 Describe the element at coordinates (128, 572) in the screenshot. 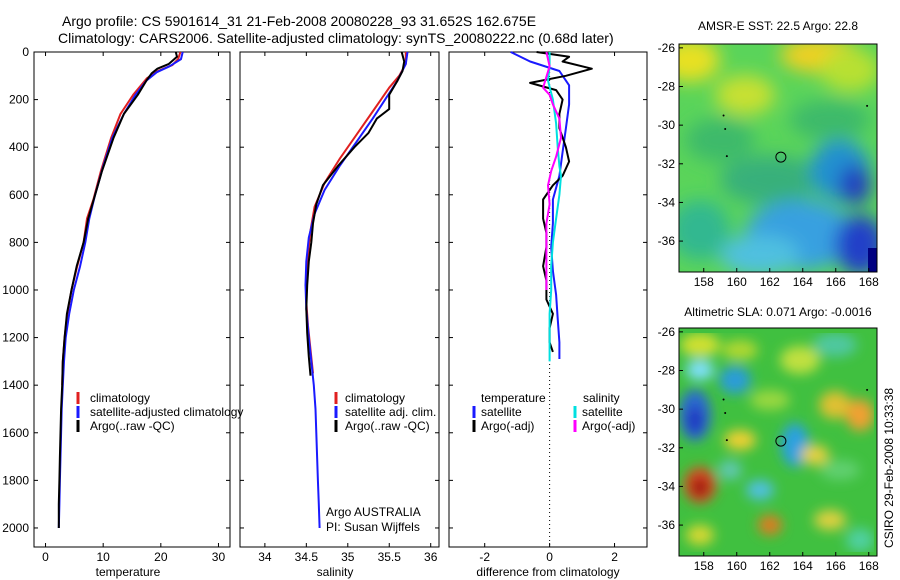

I see `temperature-xlabel: temperature` at that location.